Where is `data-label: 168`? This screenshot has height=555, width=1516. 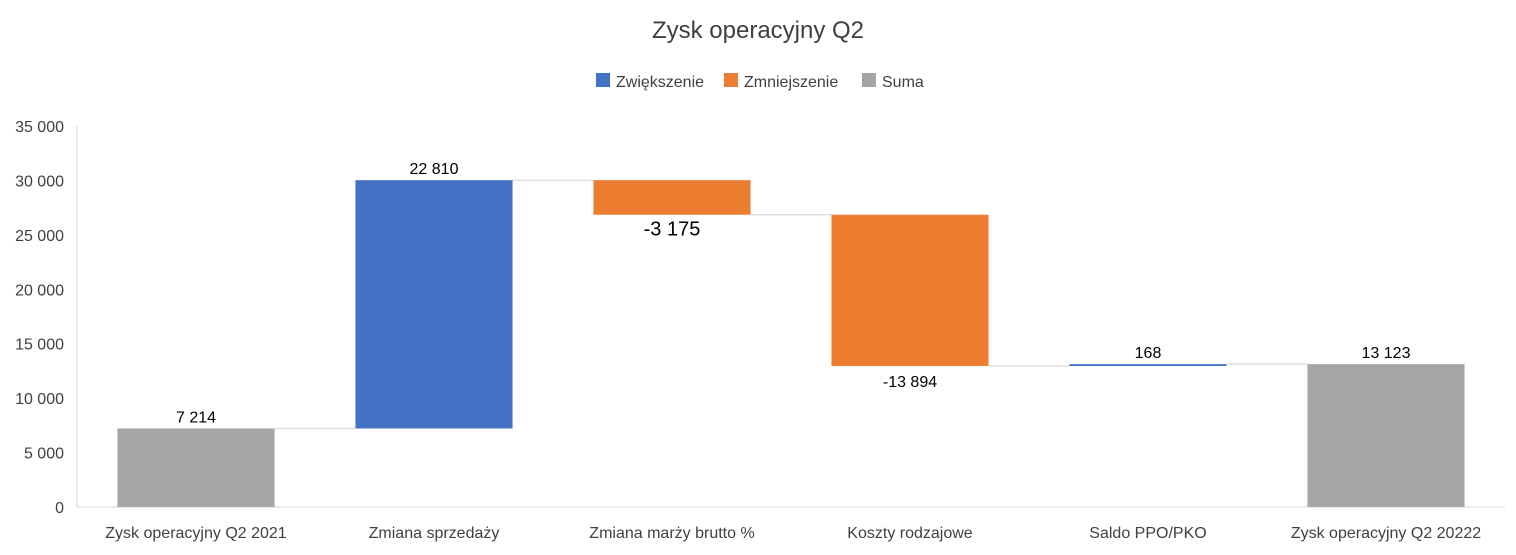
data-label: 168 is located at coordinates (1148, 353).